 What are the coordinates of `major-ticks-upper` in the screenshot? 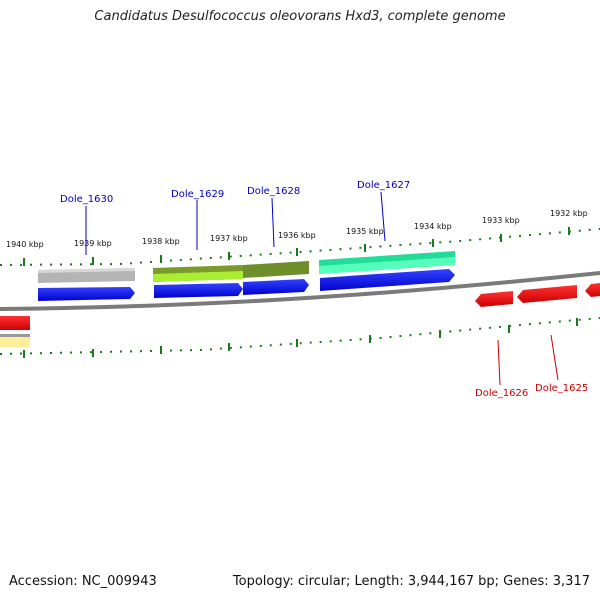 It's located at (296, 246).